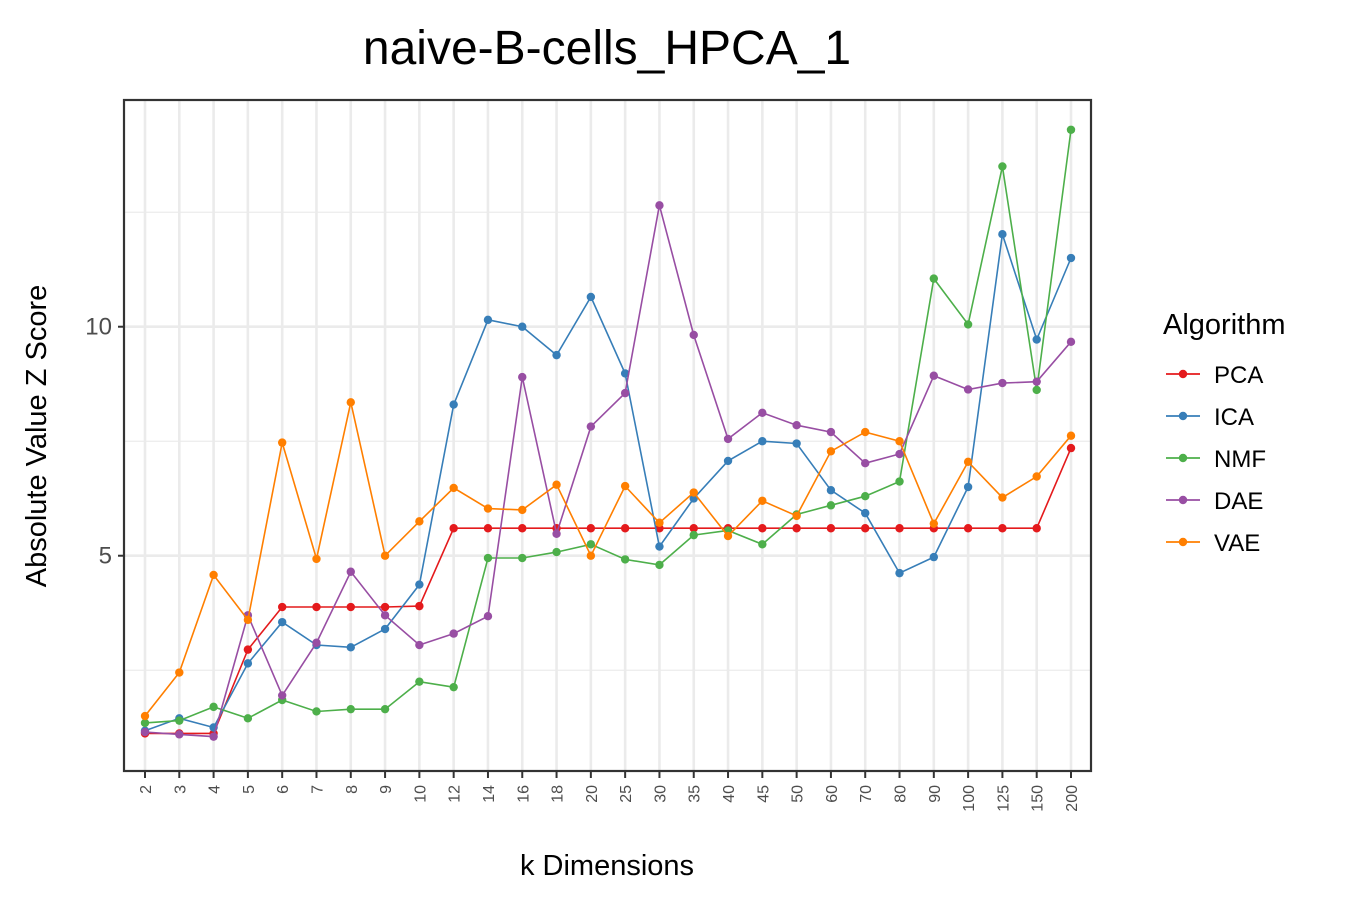  I want to click on legend-label: PCA, so click(1238, 375).